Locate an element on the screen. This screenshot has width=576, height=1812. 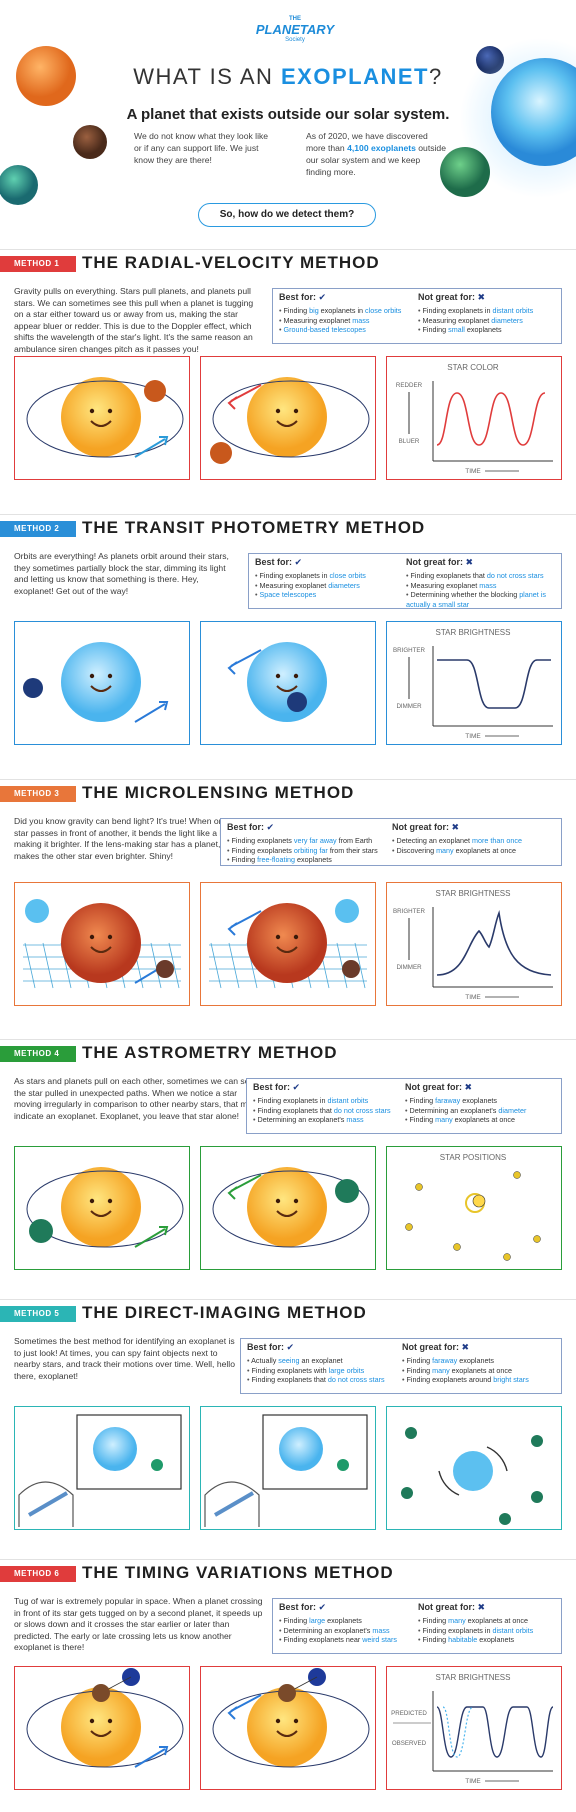
observed-curve is located at coordinates (458, 1732).